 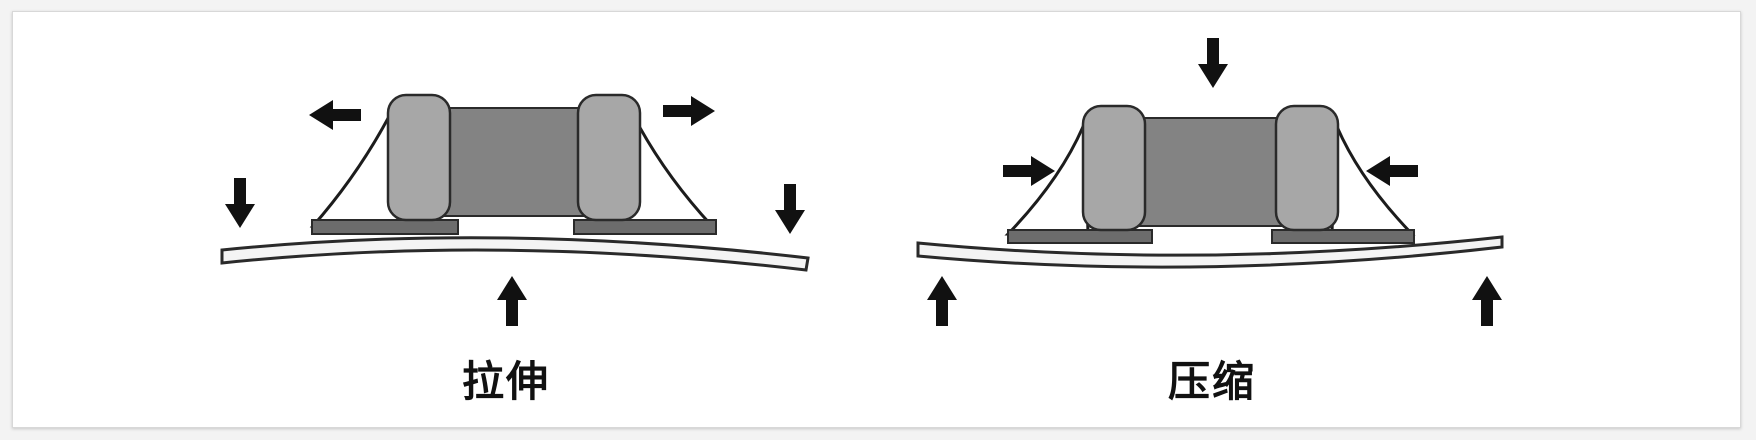 What do you see at coordinates (942, 301) in the screenshot?
I see `arrow-up-left-end` at bounding box center [942, 301].